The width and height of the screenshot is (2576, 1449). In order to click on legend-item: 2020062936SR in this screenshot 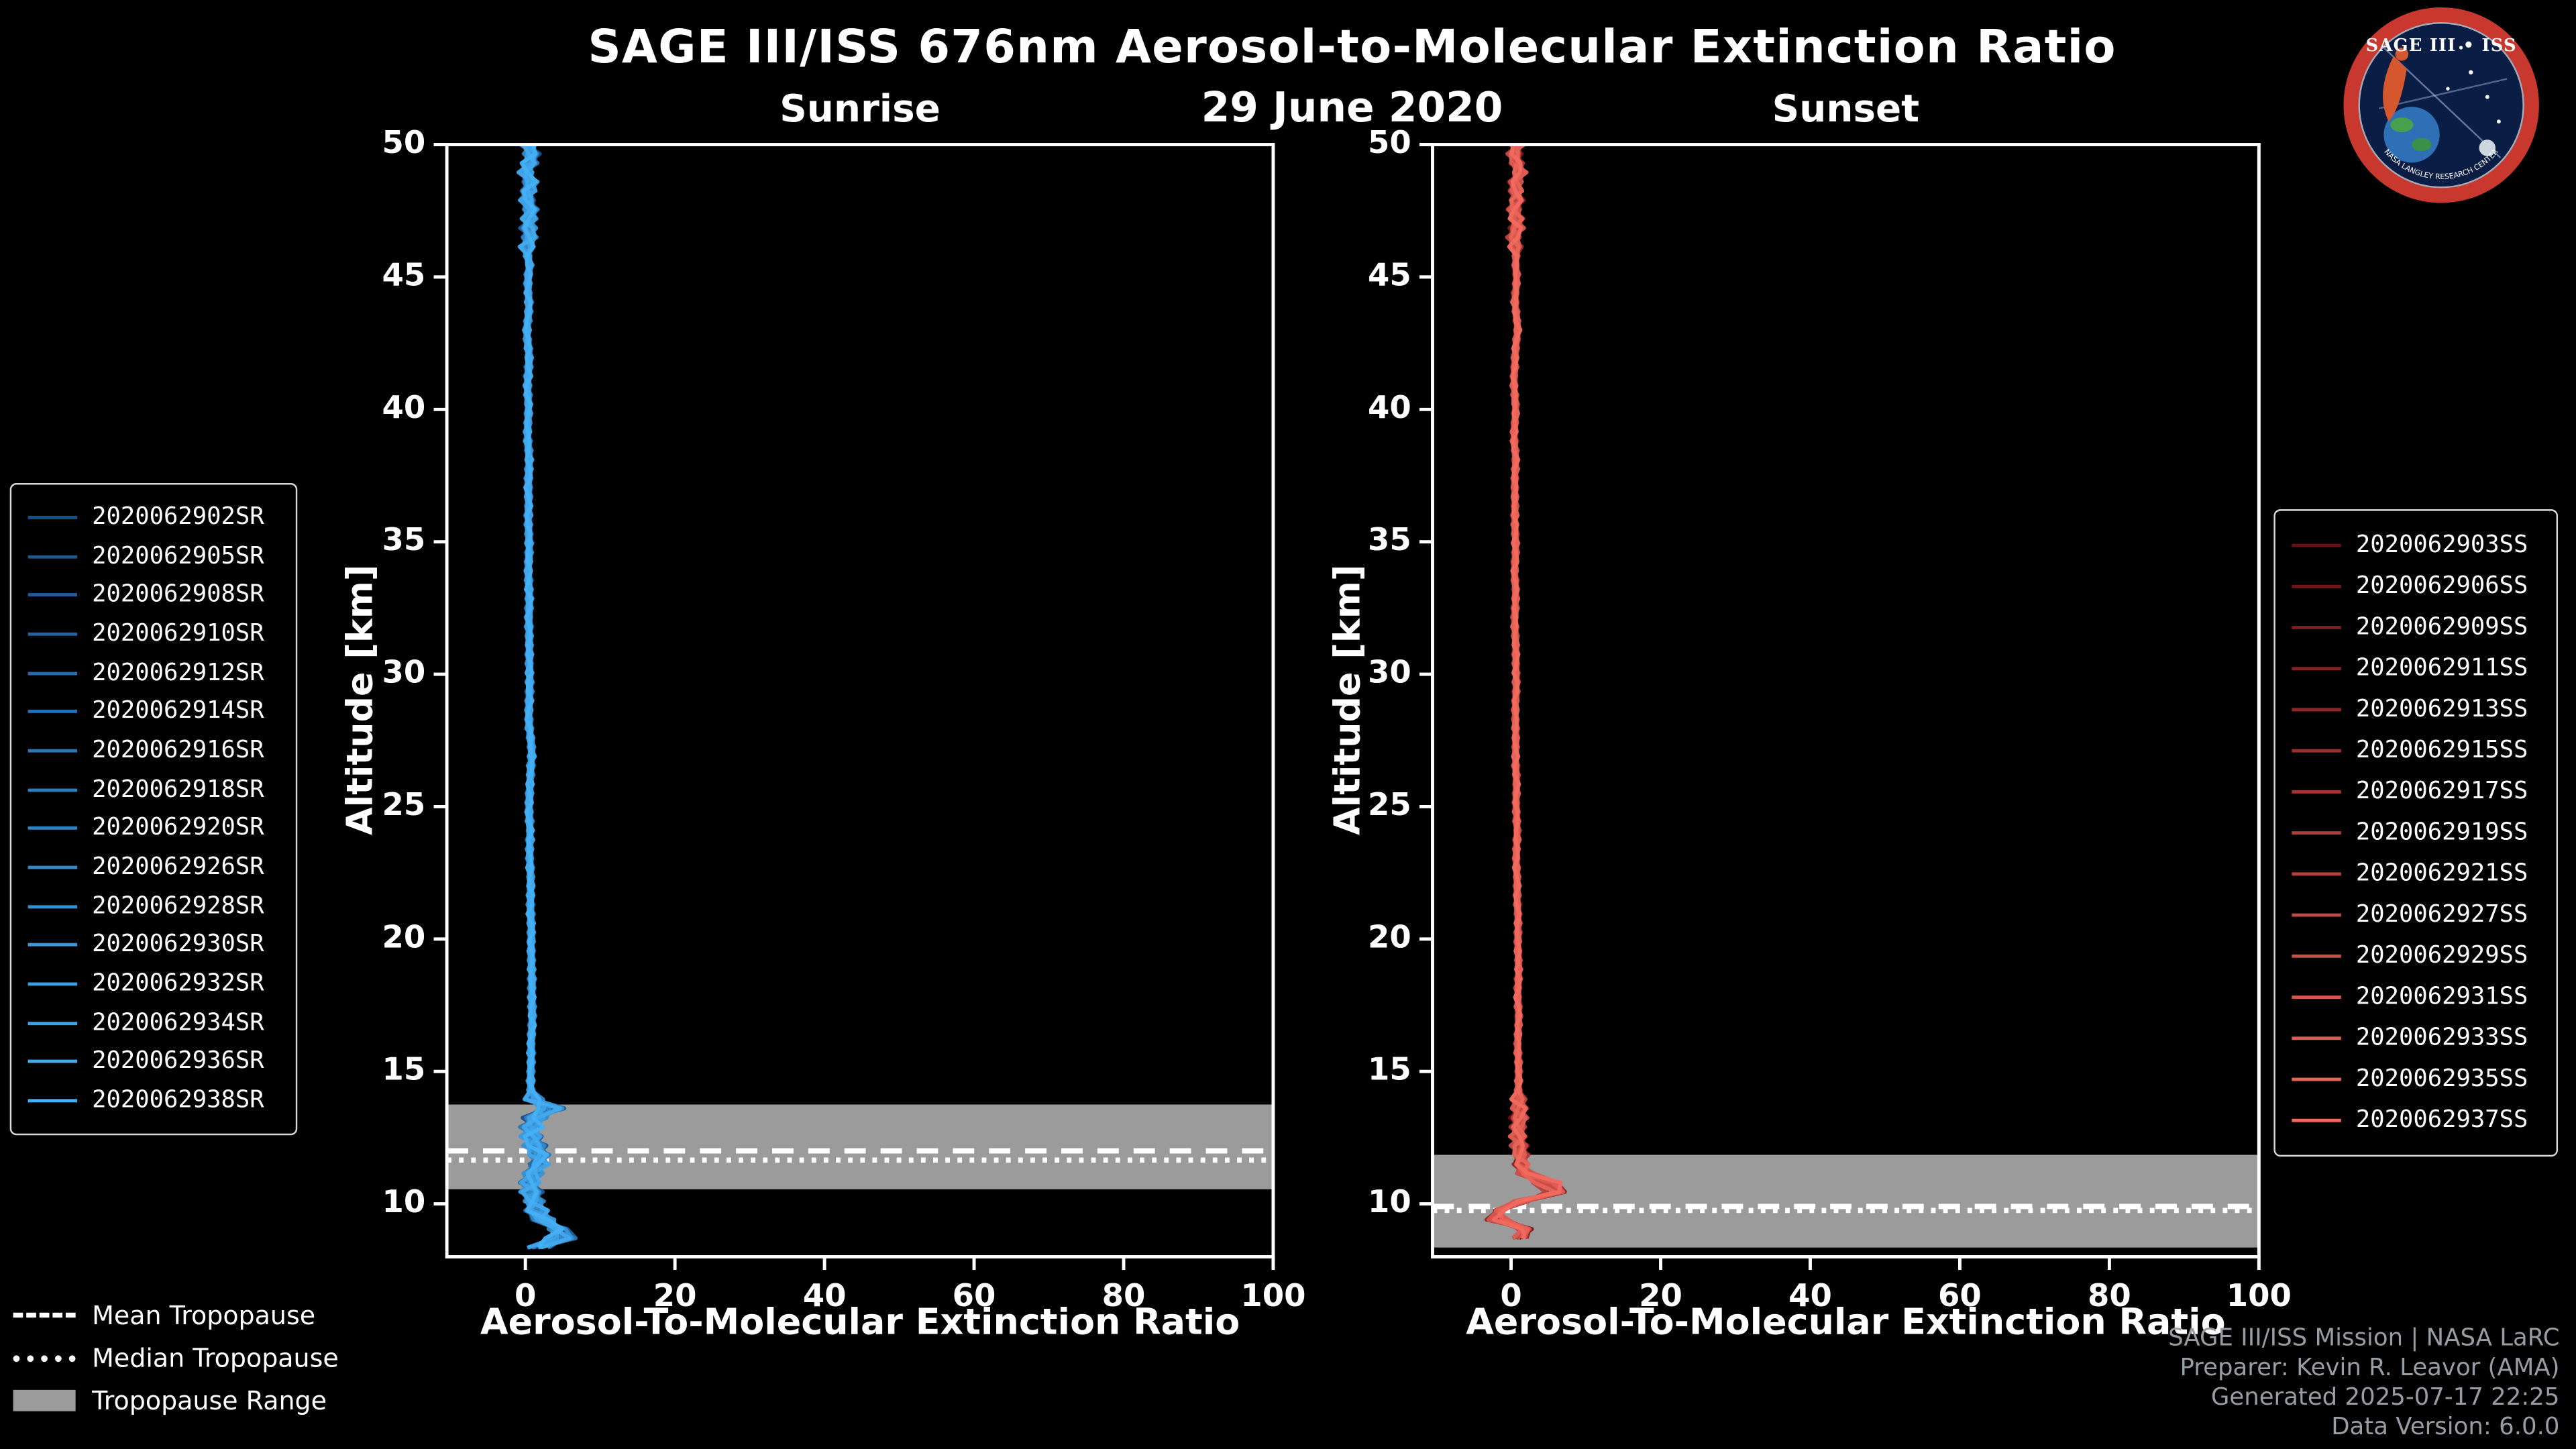, I will do `click(154, 1061)`.